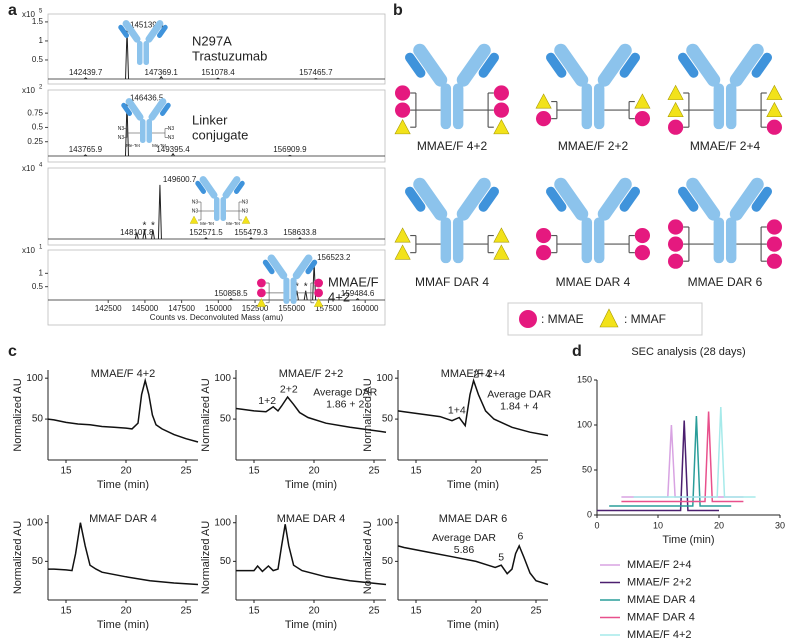 The width and height of the screenshot is (798, 643). What do you see at coordinates (528, 319) in the screenshot?
I see `legend-mmae` at bounding box center [528, 319].